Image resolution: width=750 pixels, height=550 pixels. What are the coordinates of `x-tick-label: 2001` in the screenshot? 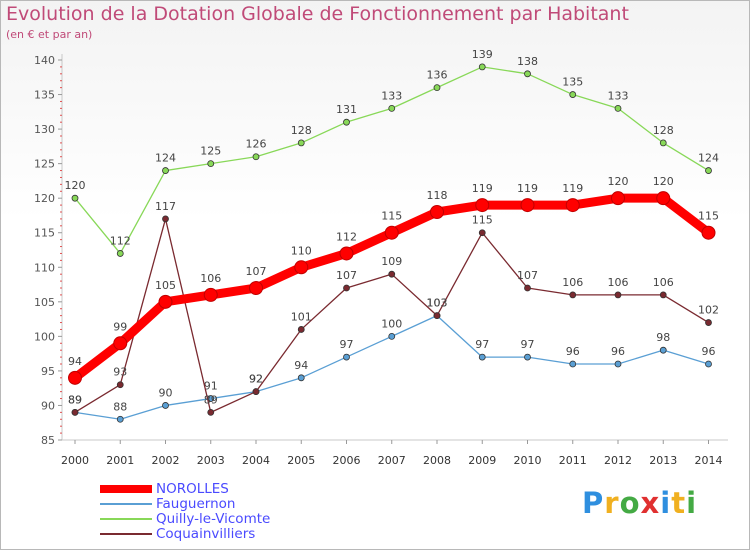 It's located at (120, 460).